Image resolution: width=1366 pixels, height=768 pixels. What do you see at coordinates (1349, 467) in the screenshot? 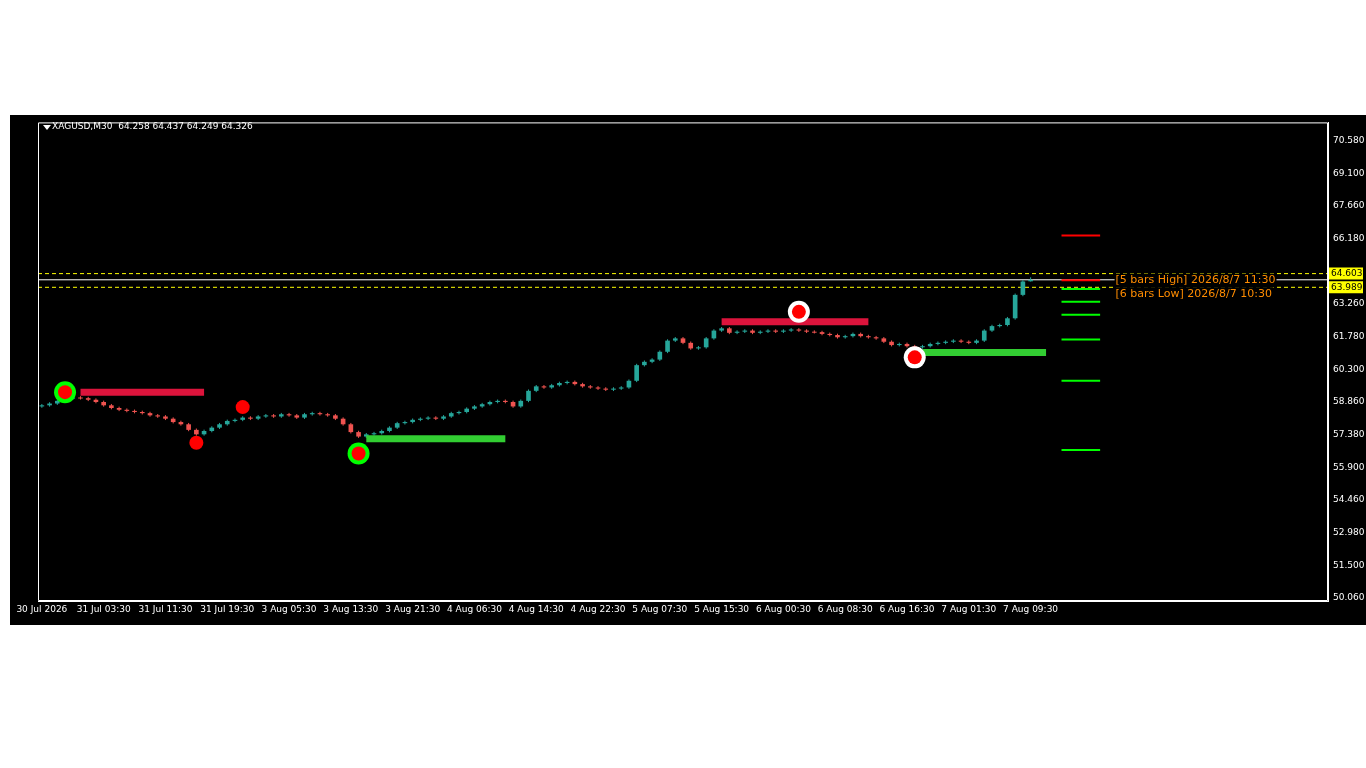
I see `y-tick-label: 55.900` at bounding box center [1349, 467].